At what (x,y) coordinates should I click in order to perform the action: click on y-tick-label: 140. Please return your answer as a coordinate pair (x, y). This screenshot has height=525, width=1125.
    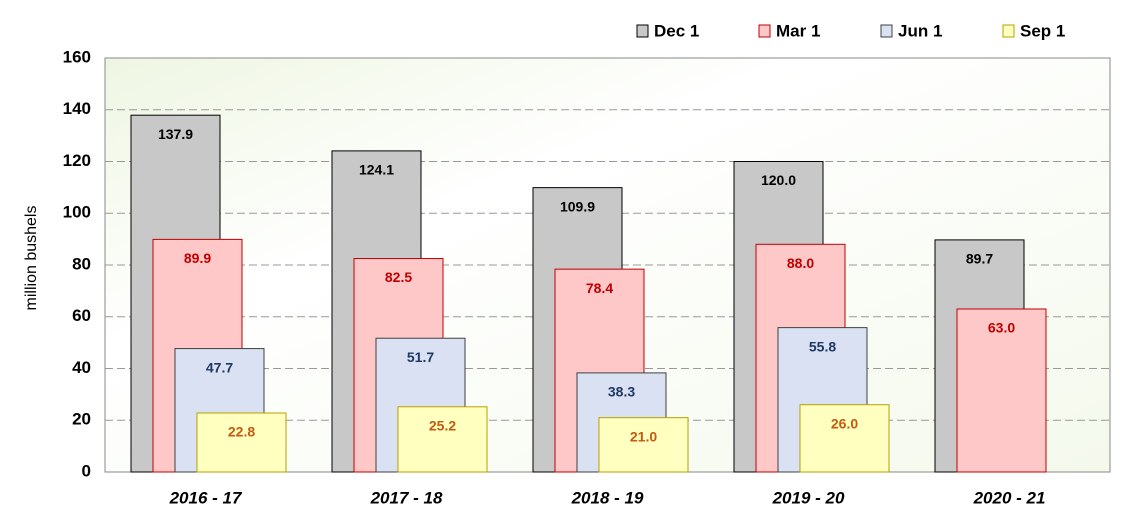
    Looking at the image, I should click on (77, 108).